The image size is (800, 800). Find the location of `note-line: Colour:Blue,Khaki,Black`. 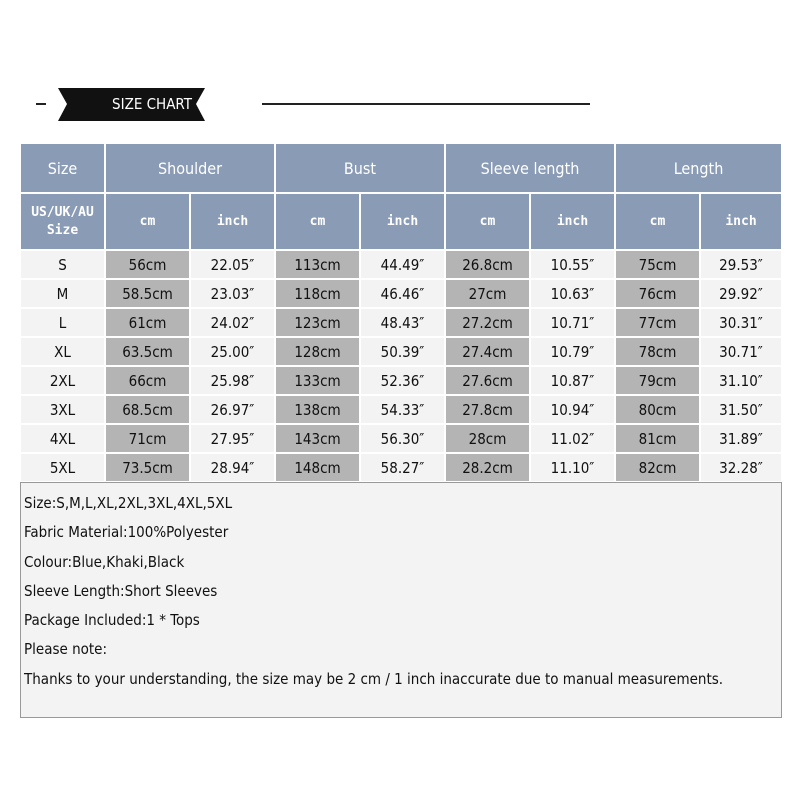

note-line: Colour:Blue,Khaki,Black is located at coordinates (104, 561).